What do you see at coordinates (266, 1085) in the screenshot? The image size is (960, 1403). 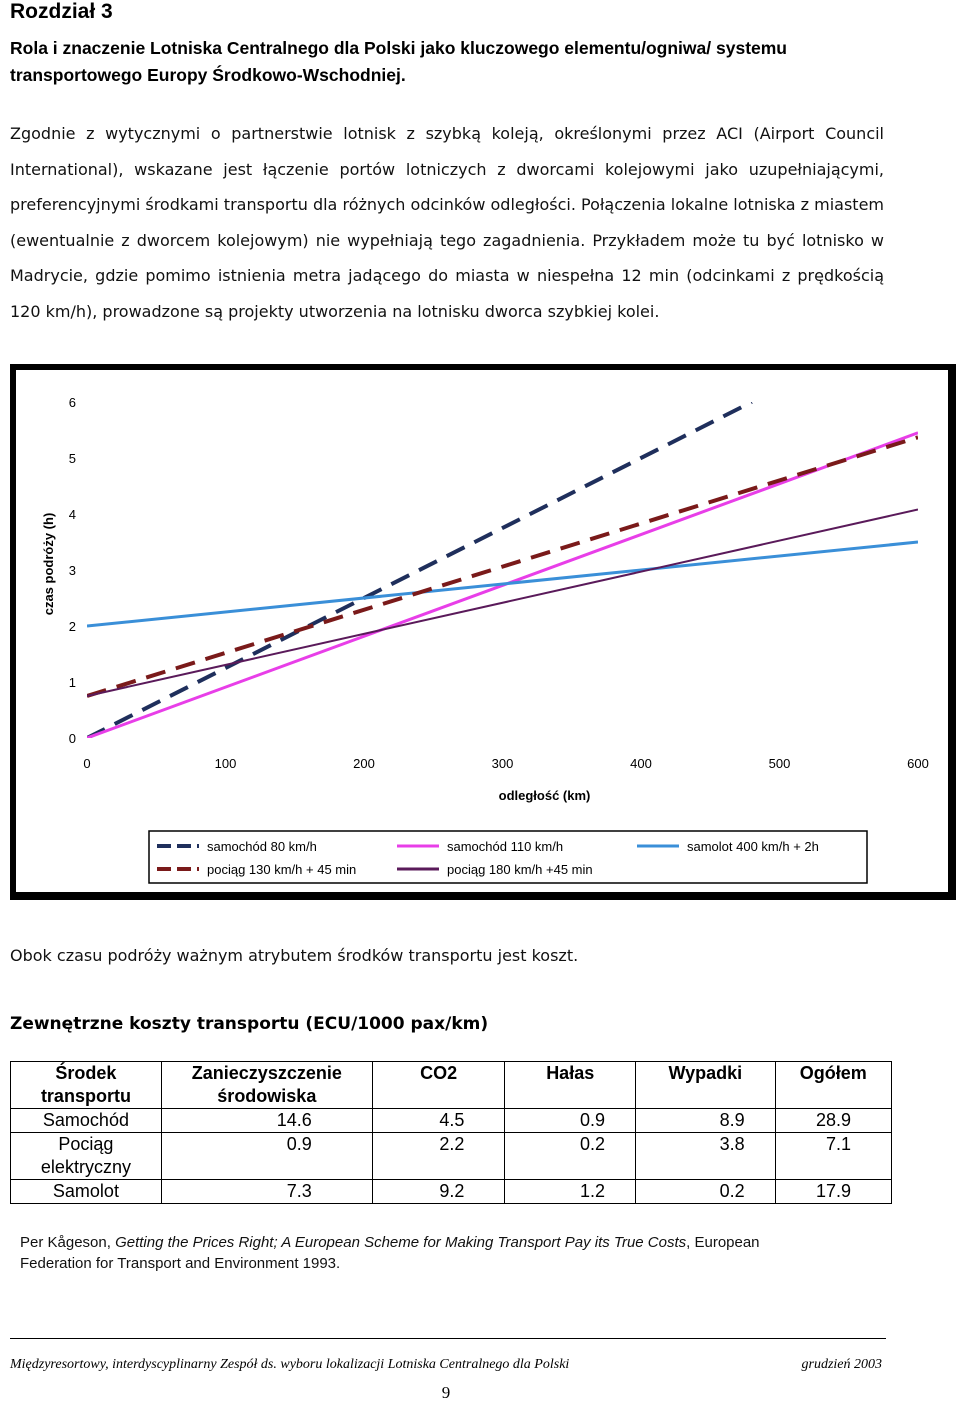 I see `header-cell: Zanieczyszczenie środowiska` at bounding box center [266, 1085].